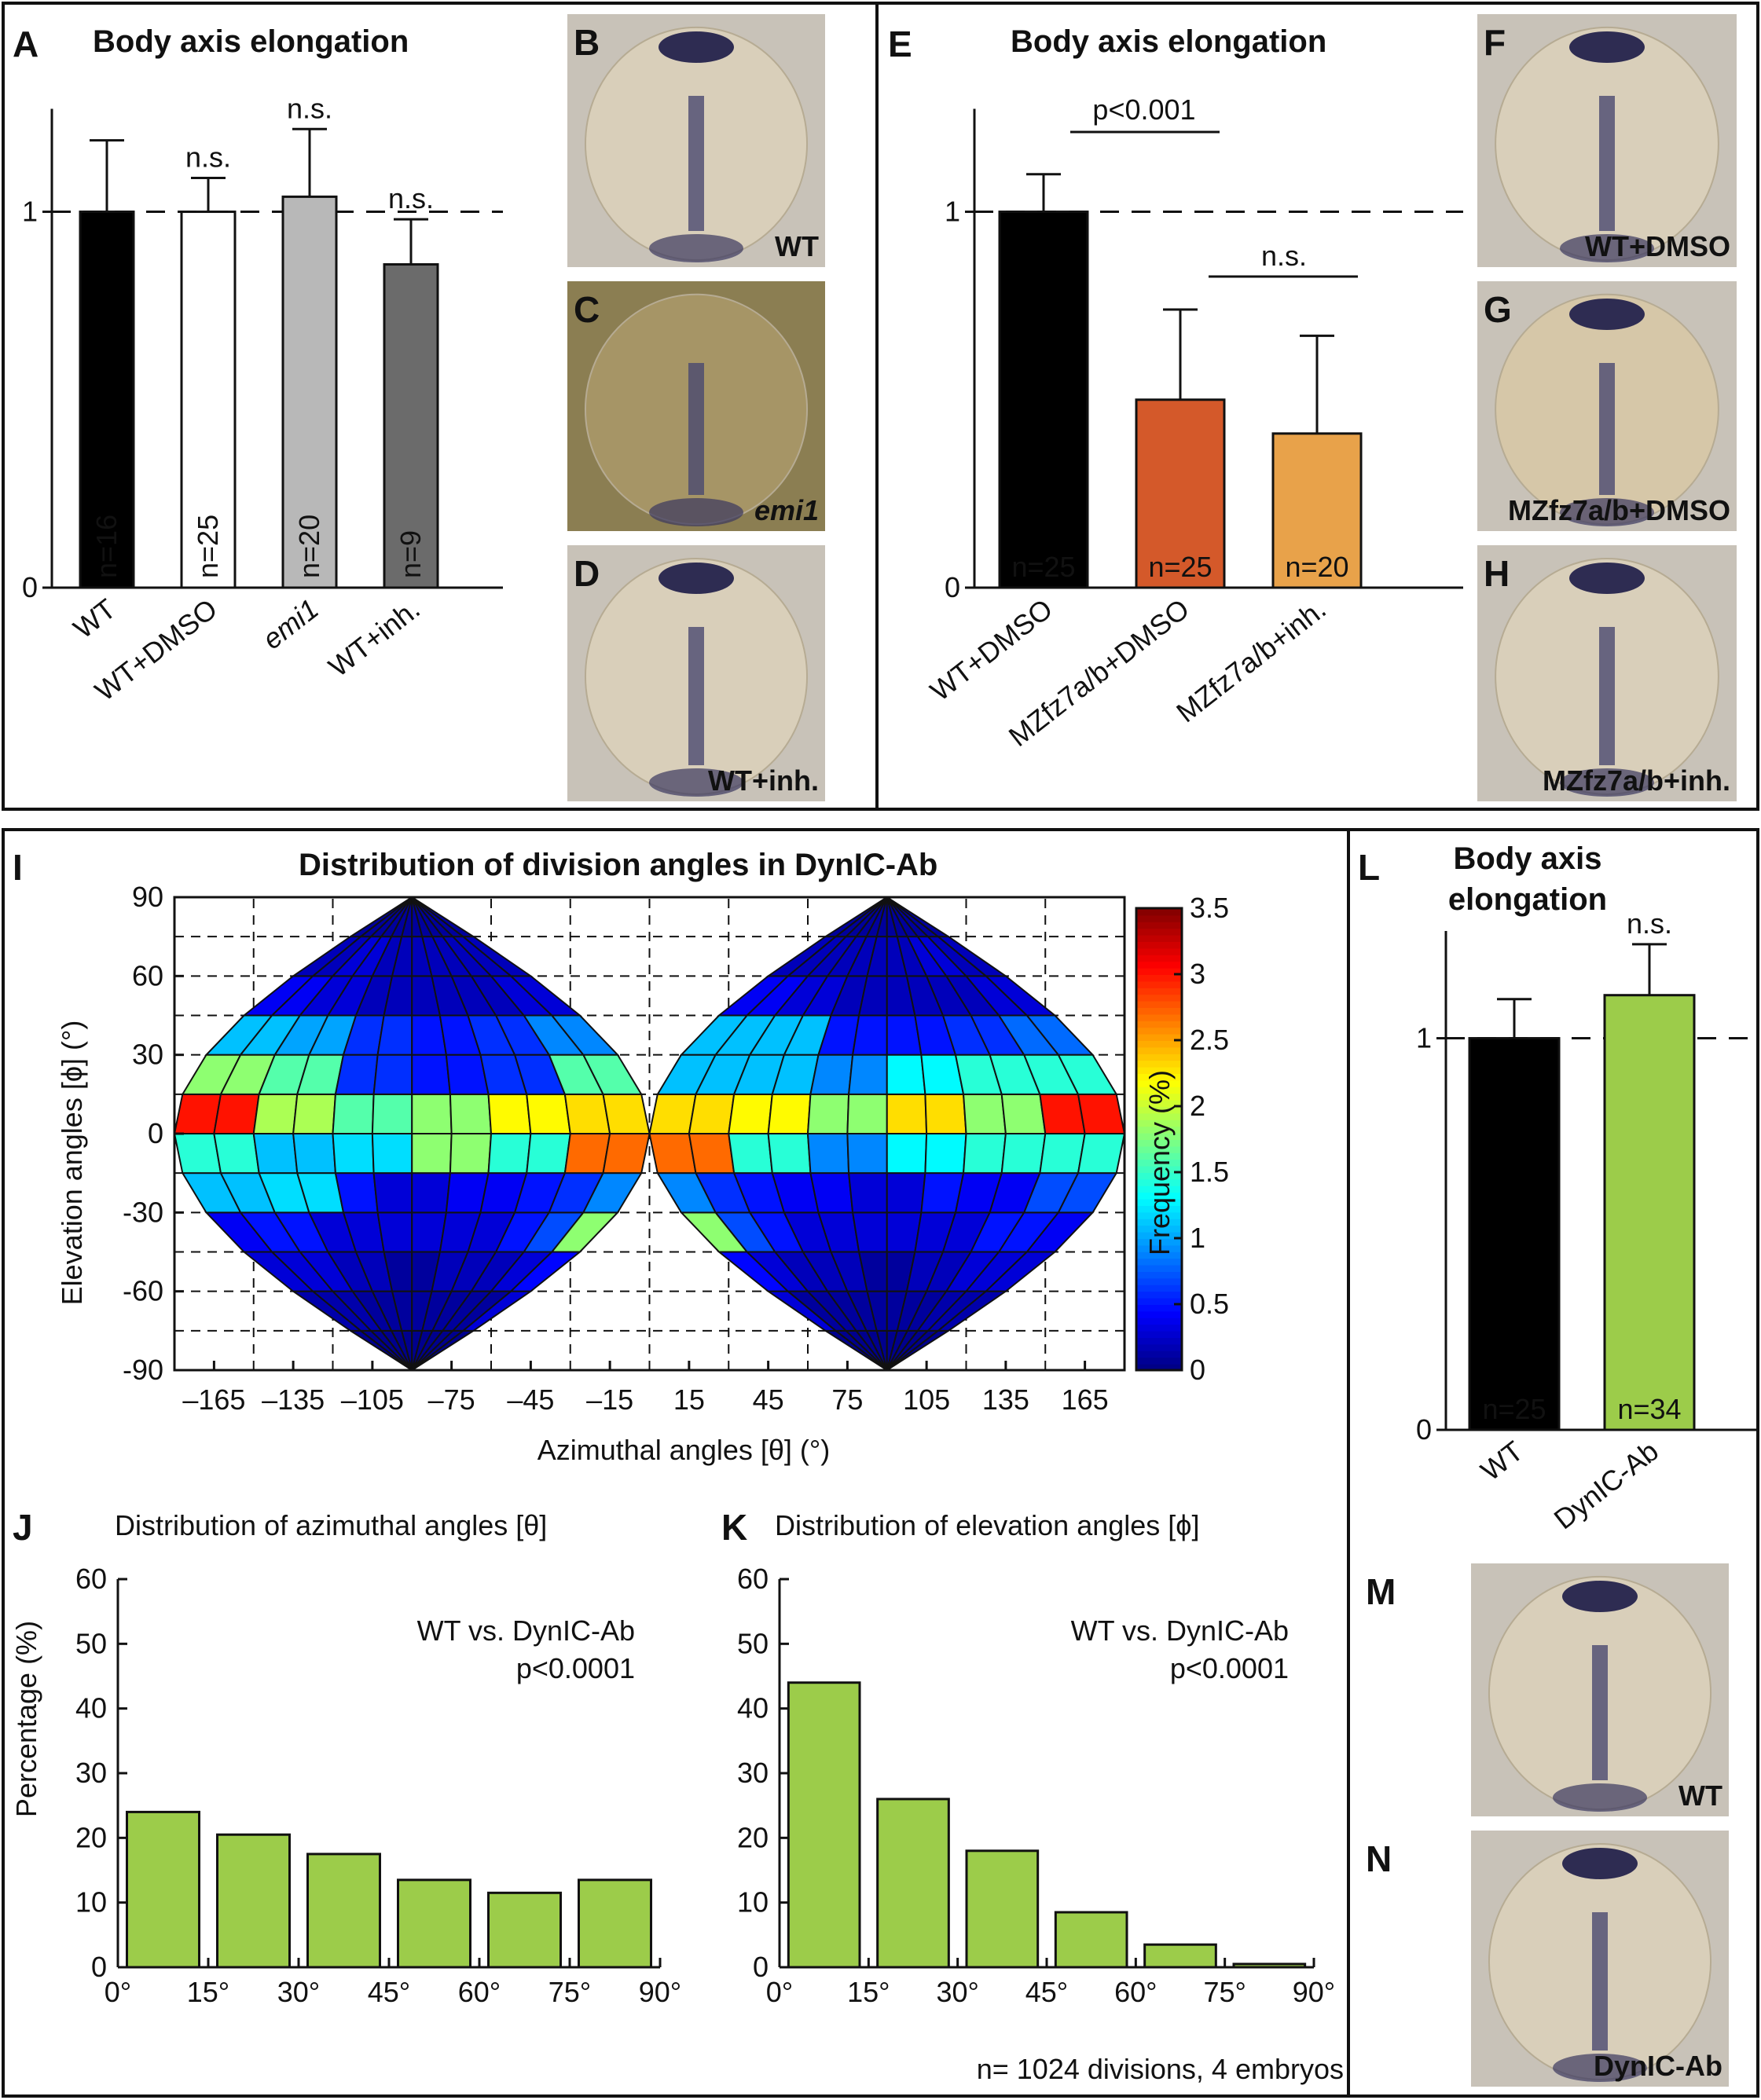 The height and width of the screenshot is (2100, 1761). What do you see at coordinates (411, 198) in the screenshot?
I see `significance-label: n.s.` at bounding box center [411, 198].